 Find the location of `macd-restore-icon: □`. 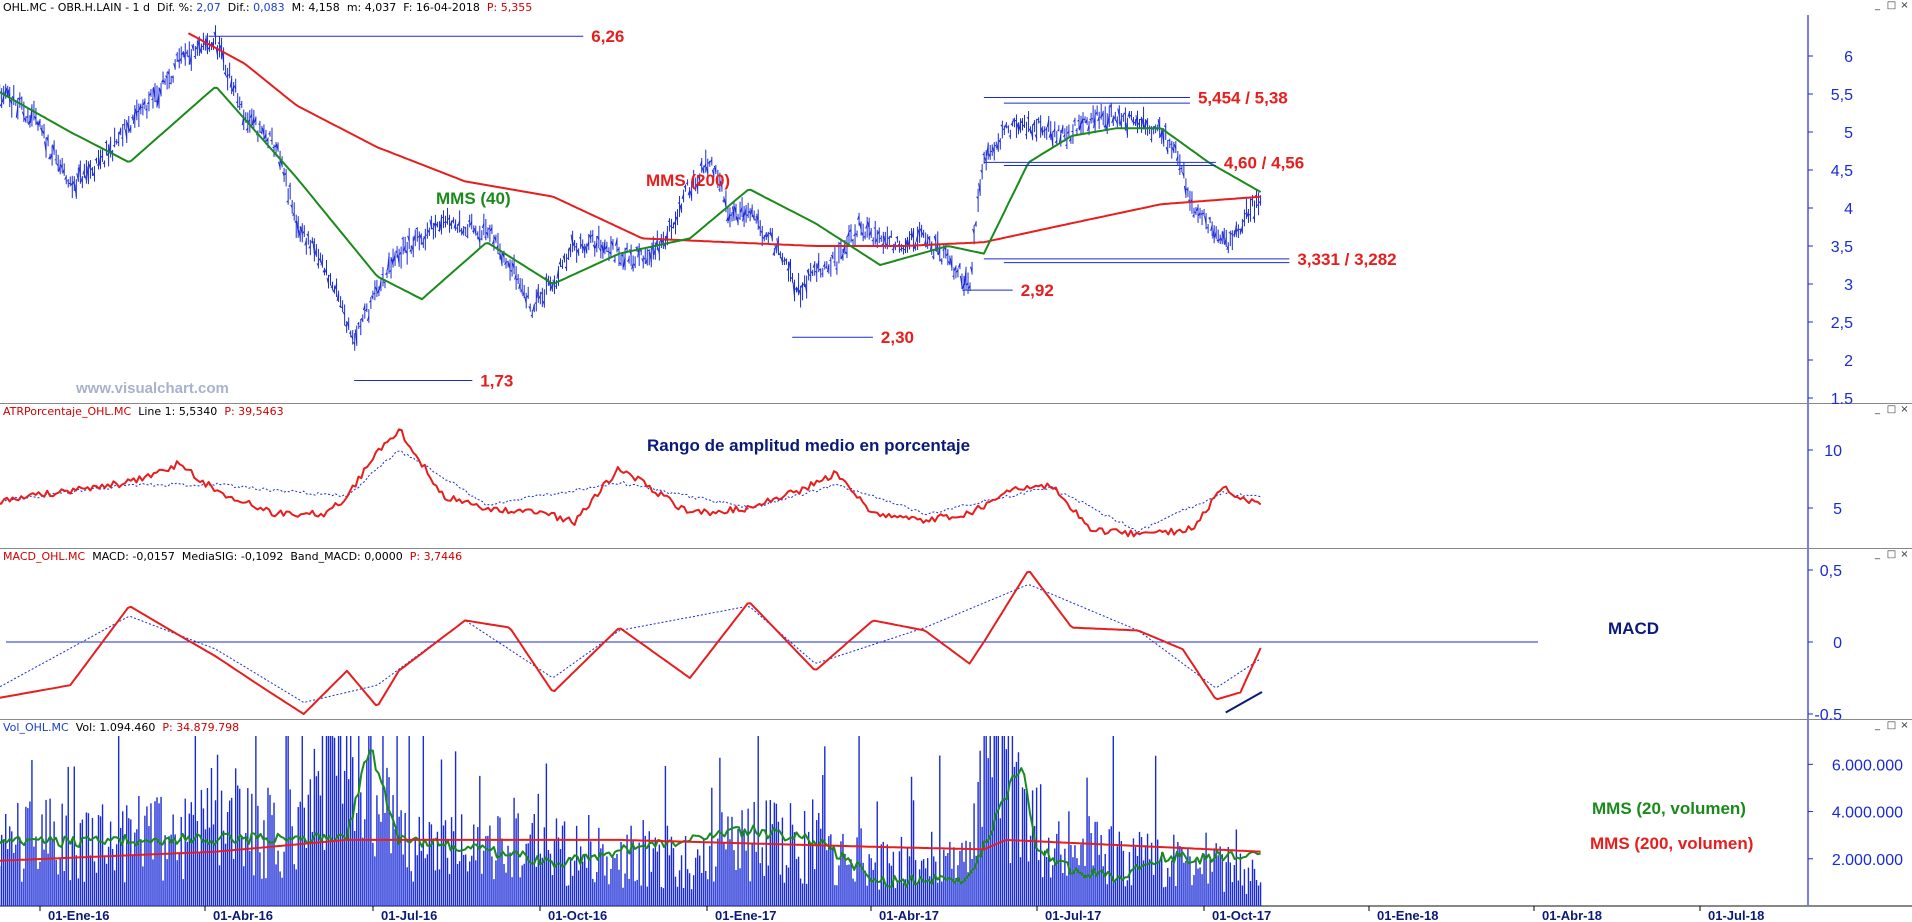

macd-restore-icon: □ is located at coordinates (1891, 554).